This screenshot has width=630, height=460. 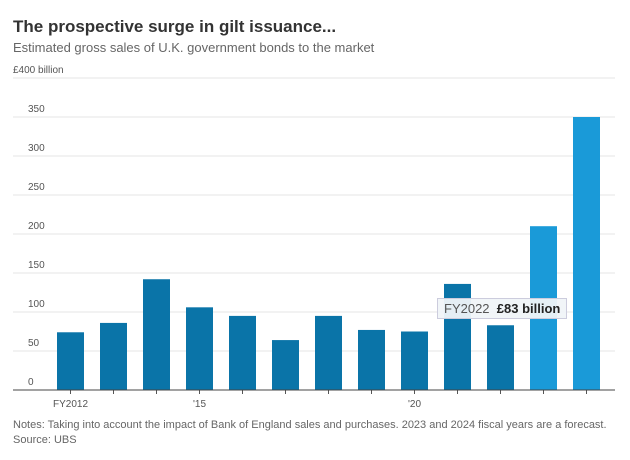 I want to click on tooltip: FY2022 £83 billion, so click(x=502, y=309).